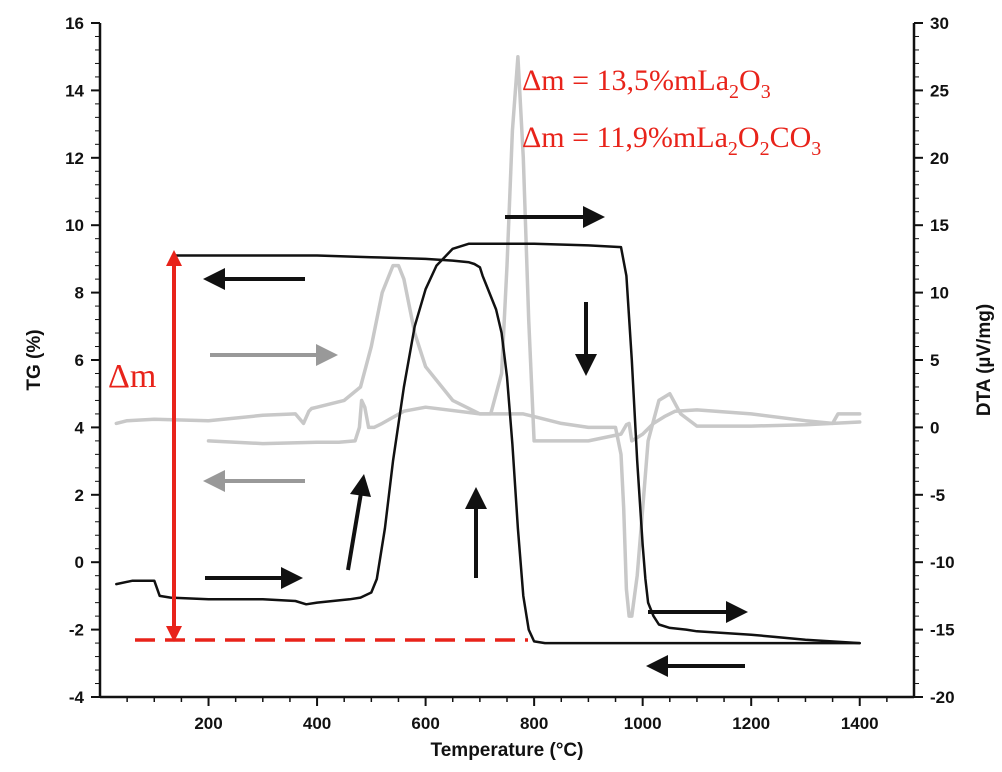 The width and height of the screenshot is (1002, 772). What do you see at coordinates (749, 137) in the screenshot?
I see `mass-loss-la2o2co3-mid: O` at bounding box center [749, 137].